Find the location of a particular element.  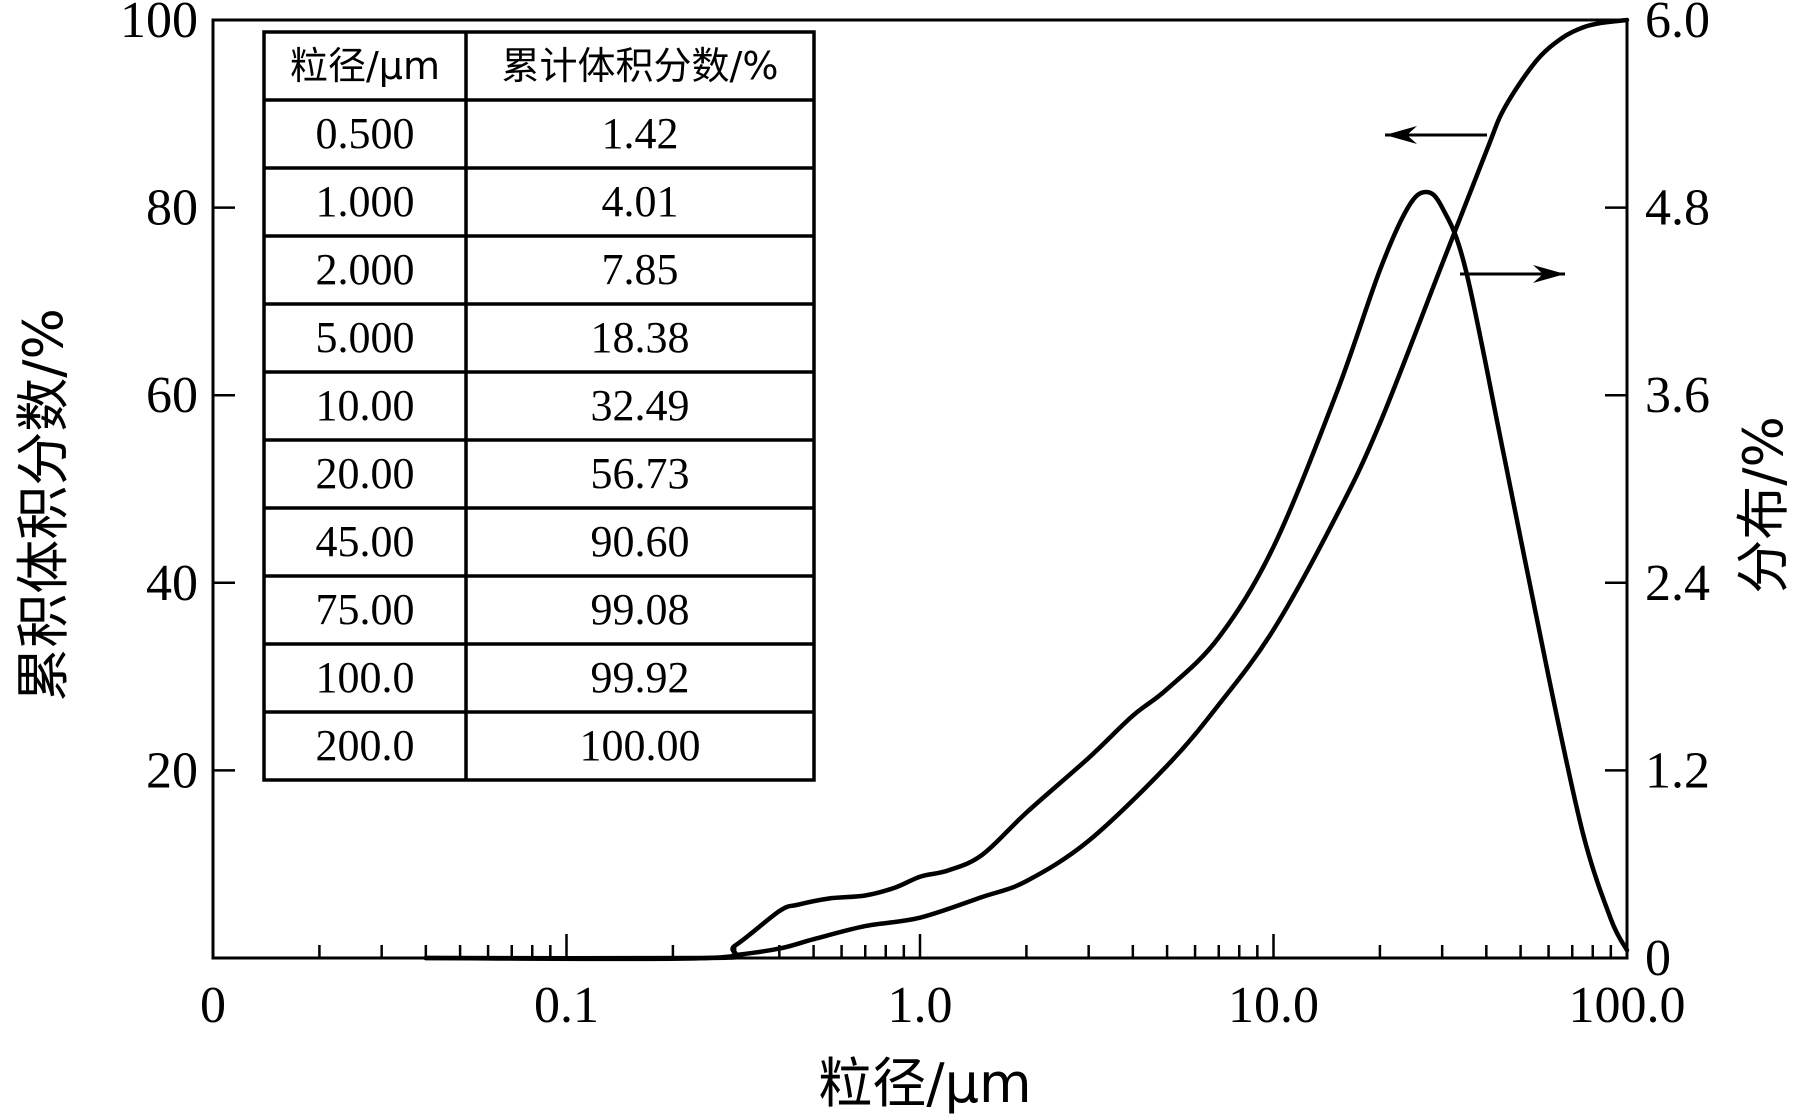

annotation-layer is located at coordinates (1475, 204).